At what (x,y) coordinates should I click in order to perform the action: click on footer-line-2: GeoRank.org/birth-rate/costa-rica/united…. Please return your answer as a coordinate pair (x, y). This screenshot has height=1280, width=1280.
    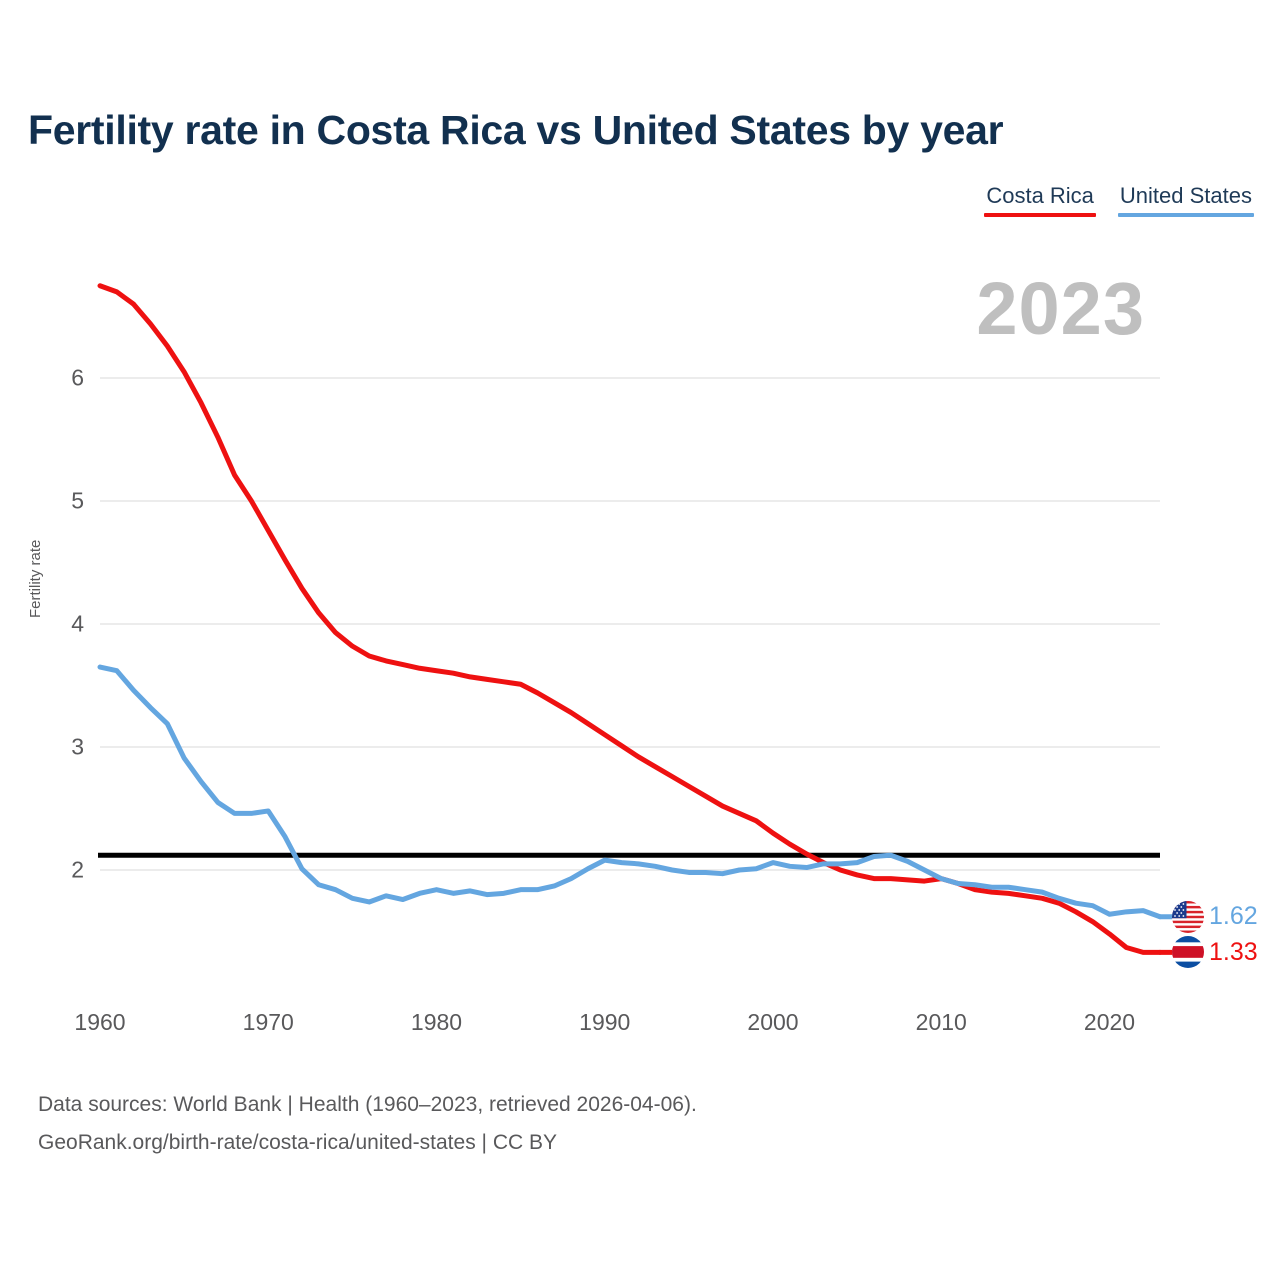
    Looking at the image, I should click on (298, 1142).